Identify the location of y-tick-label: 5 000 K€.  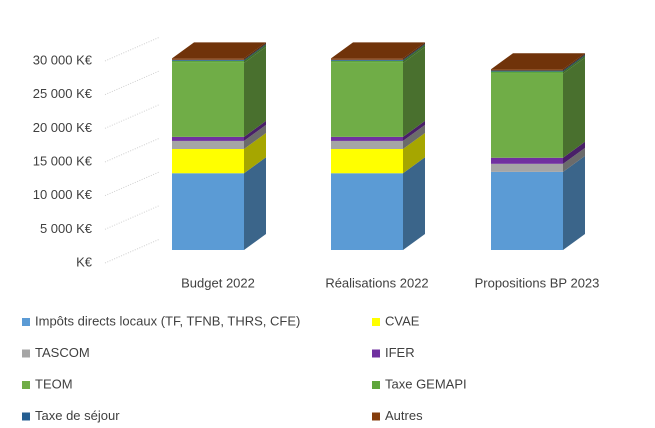
(66, 228).